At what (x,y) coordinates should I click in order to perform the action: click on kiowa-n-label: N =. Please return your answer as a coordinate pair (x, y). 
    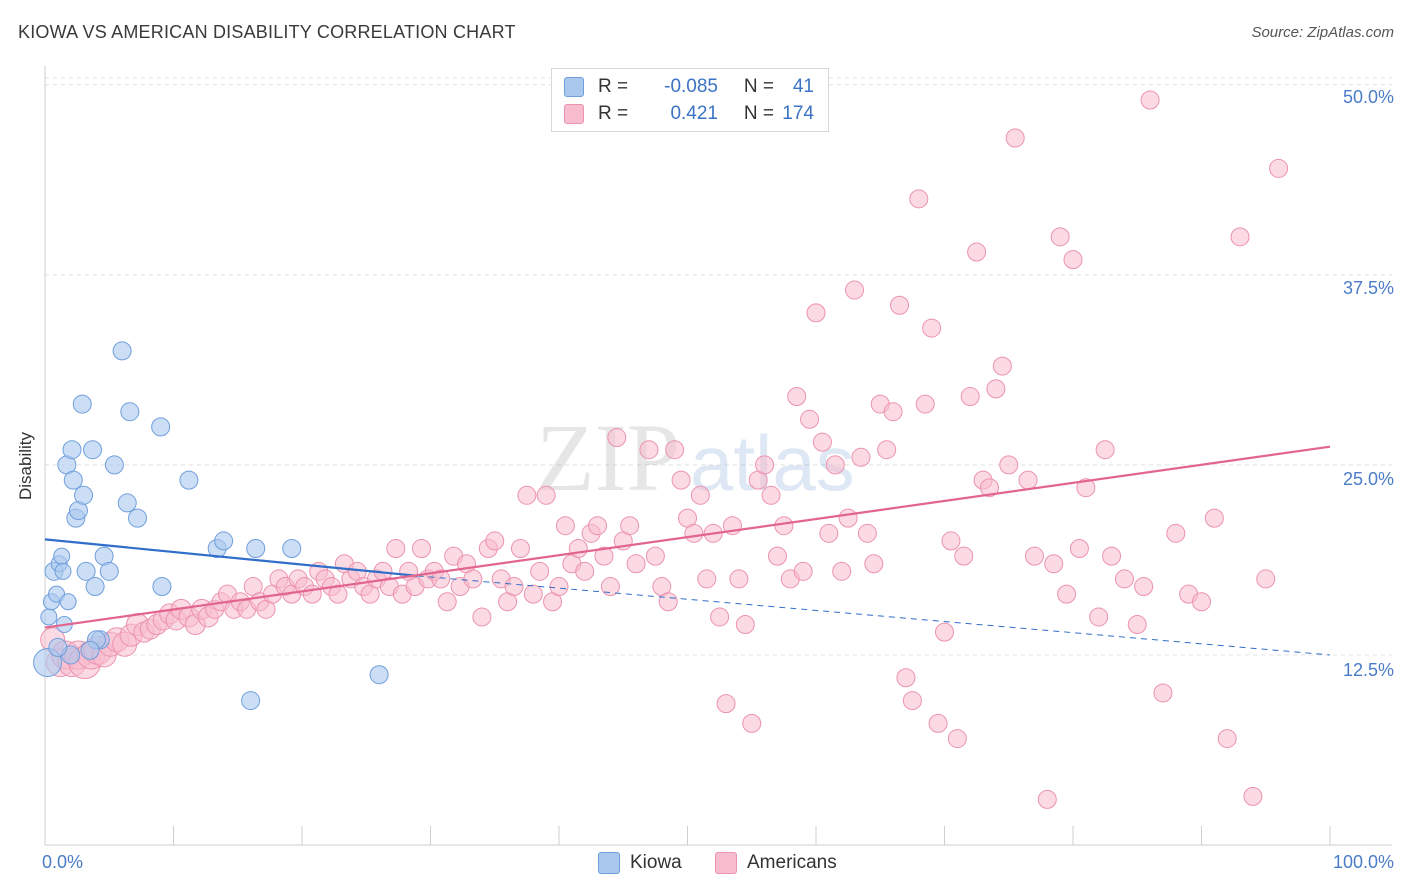
    Looking at the image, I should click on (758, 86).